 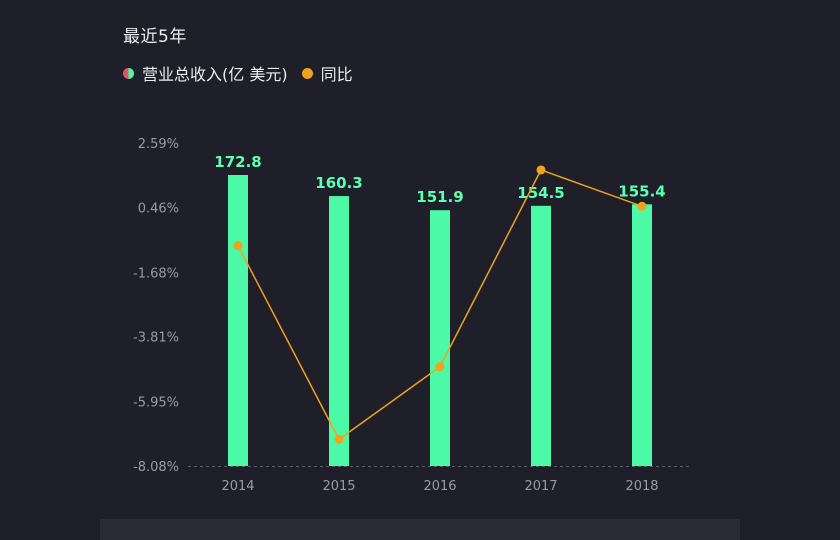 I want to click on bar-value-label: 155.4, so click(x=641, y=191).